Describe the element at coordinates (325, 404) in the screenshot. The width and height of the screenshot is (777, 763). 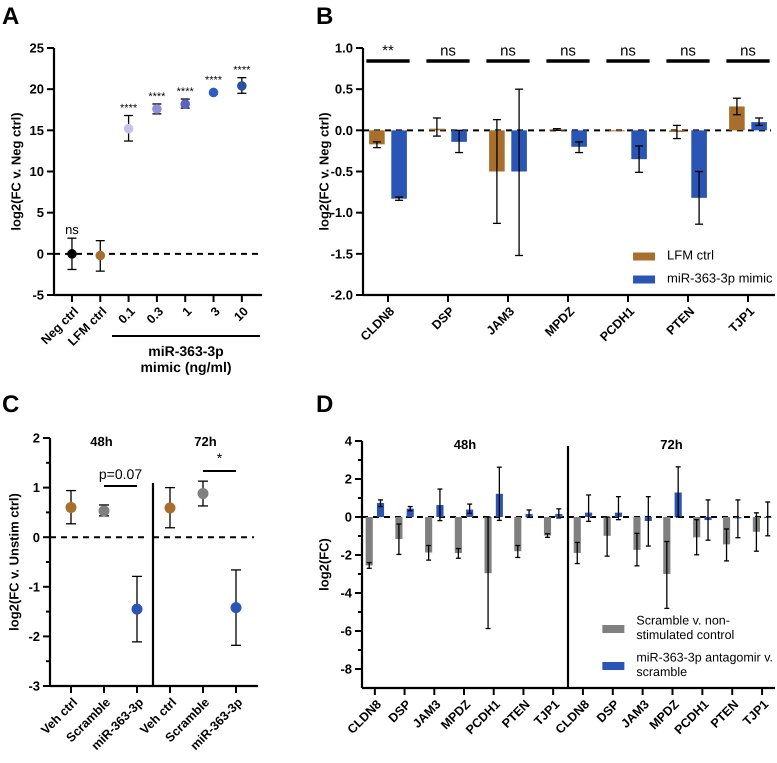
I see `chart-title: D` at that location.